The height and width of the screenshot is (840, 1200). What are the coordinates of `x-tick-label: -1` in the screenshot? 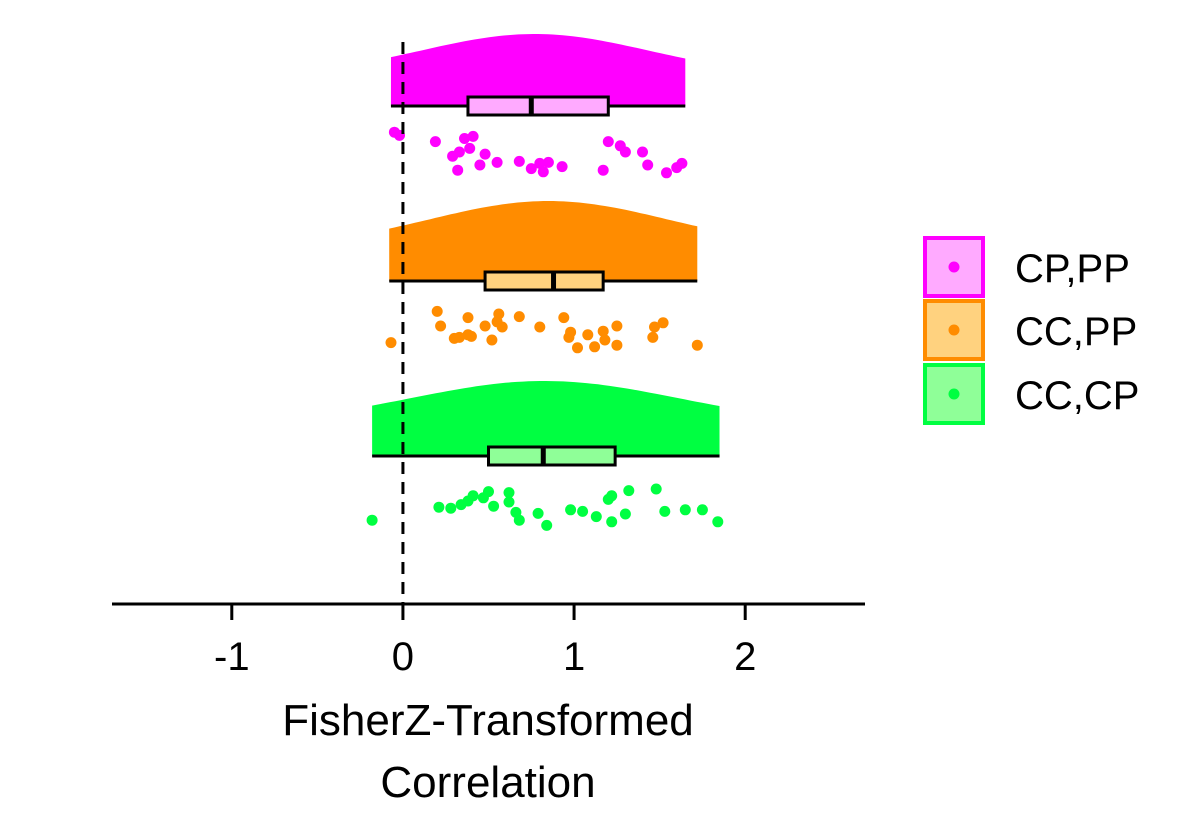 It's located at (232, 657).